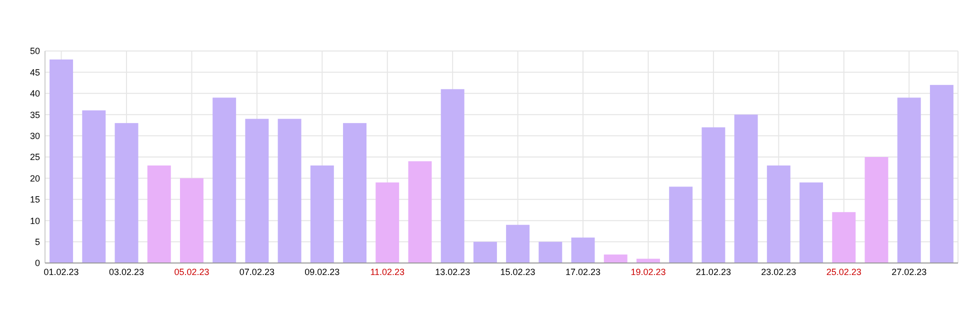 This screenshot has width=979, height=336. What do you see at coordinates (35, 115) in the screenshot?
I see `y-tick-label: 35` at bounding box center [35, 115].